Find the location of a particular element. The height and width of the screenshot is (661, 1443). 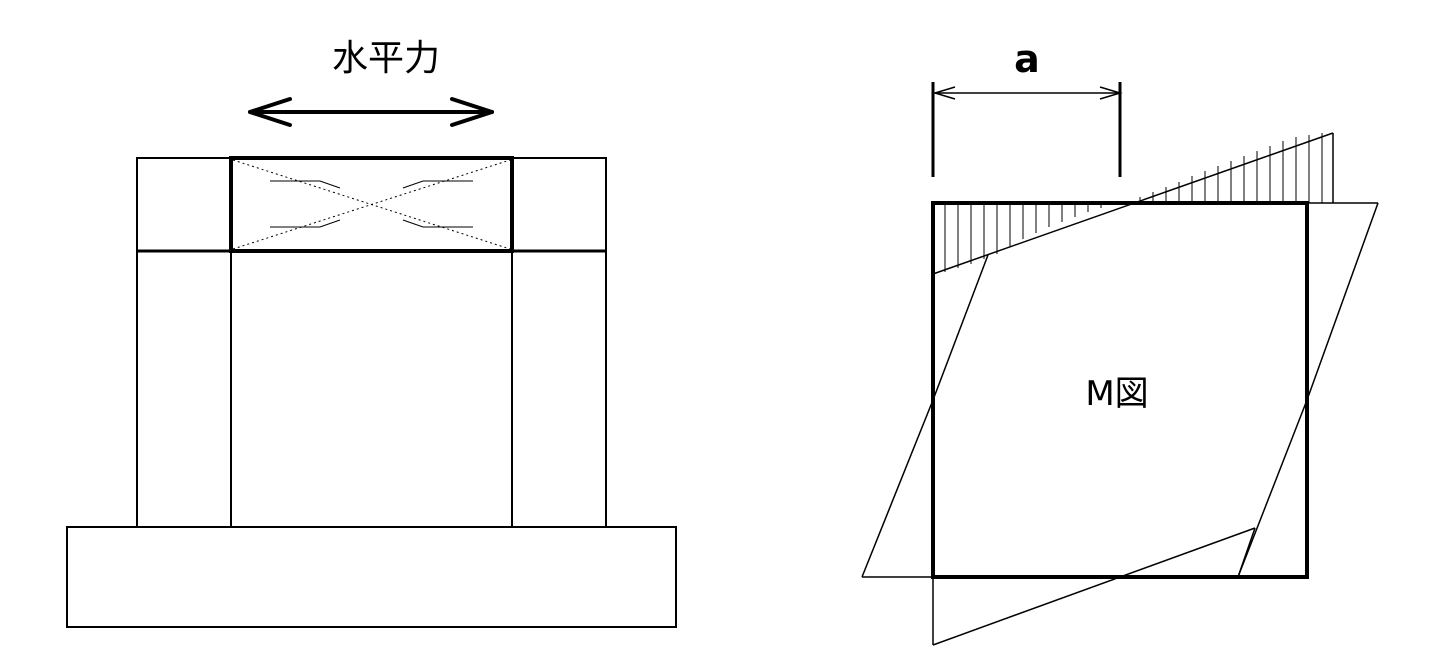

center-wall-panel is located at coordinates (371, 389).